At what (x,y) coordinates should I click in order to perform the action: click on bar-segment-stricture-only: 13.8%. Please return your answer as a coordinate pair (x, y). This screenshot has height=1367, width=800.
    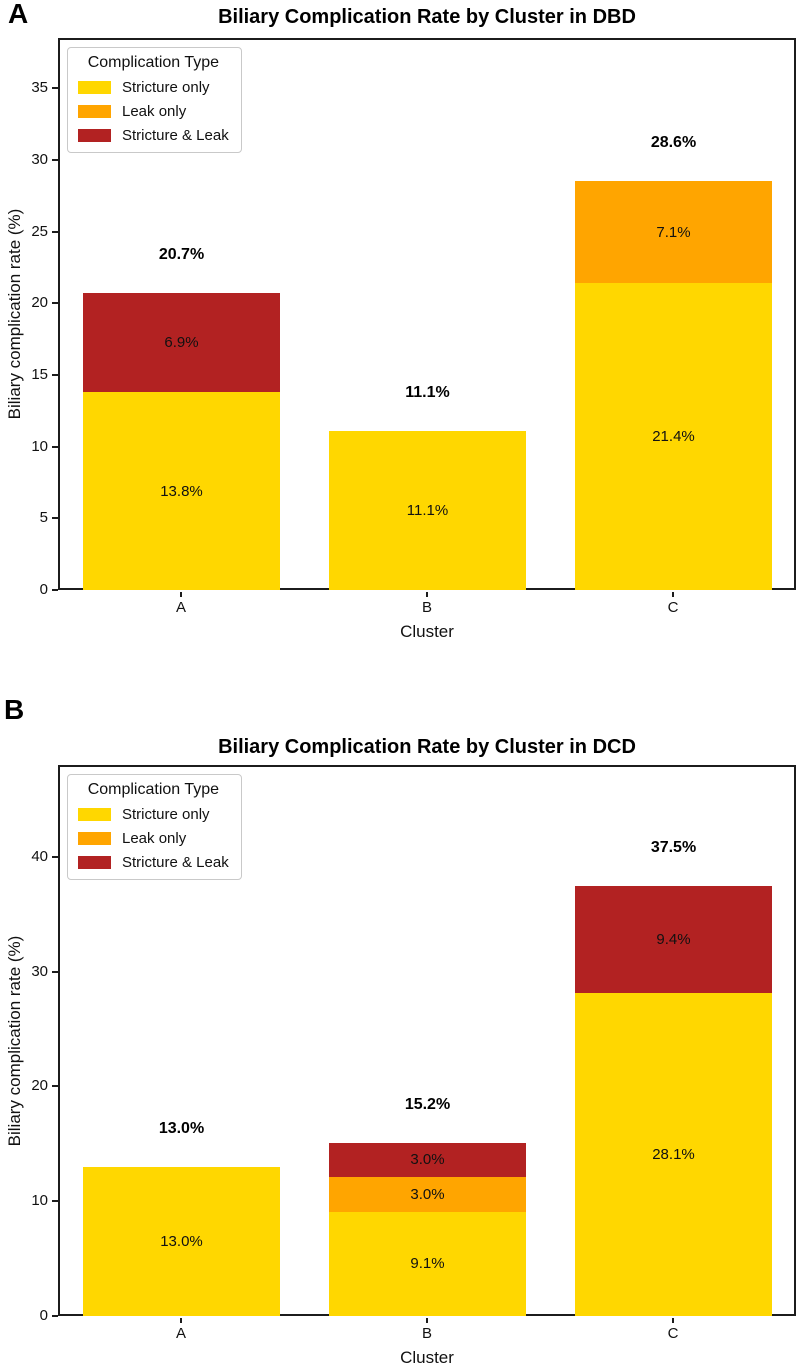
    Looking at the image, I should click on (181, 491).